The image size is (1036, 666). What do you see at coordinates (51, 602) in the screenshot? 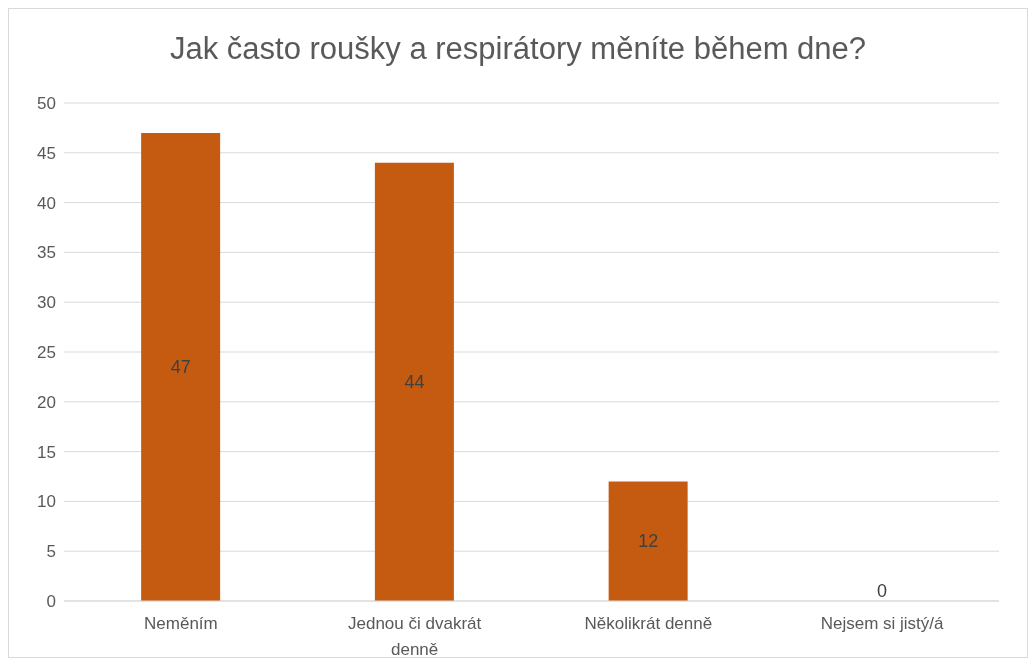
I see `y-tick-label: 0` at bounding box center [51, 602].